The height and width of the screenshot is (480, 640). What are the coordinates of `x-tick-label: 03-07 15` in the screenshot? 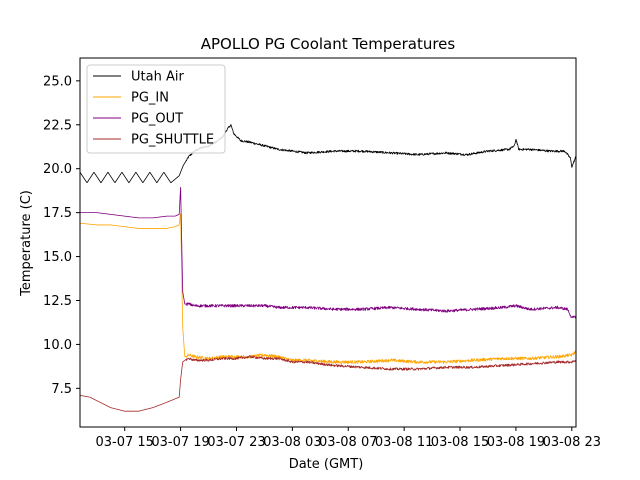 It's located at (124, 442).